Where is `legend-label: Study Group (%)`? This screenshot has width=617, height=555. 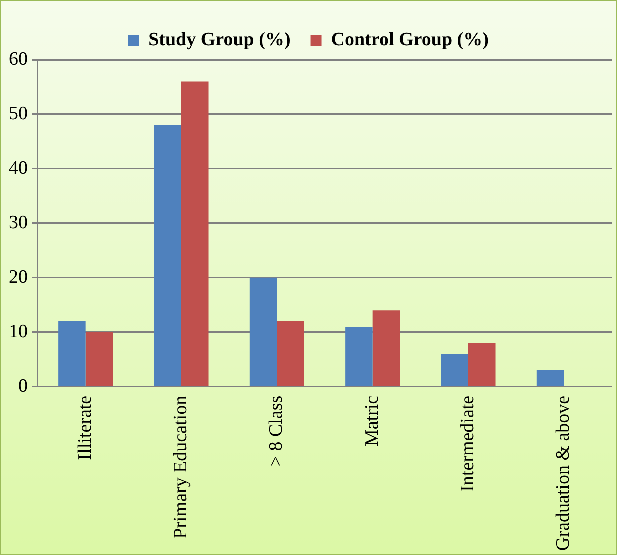 legend-label: Study Group (%) is located at coordinates (219, 39).